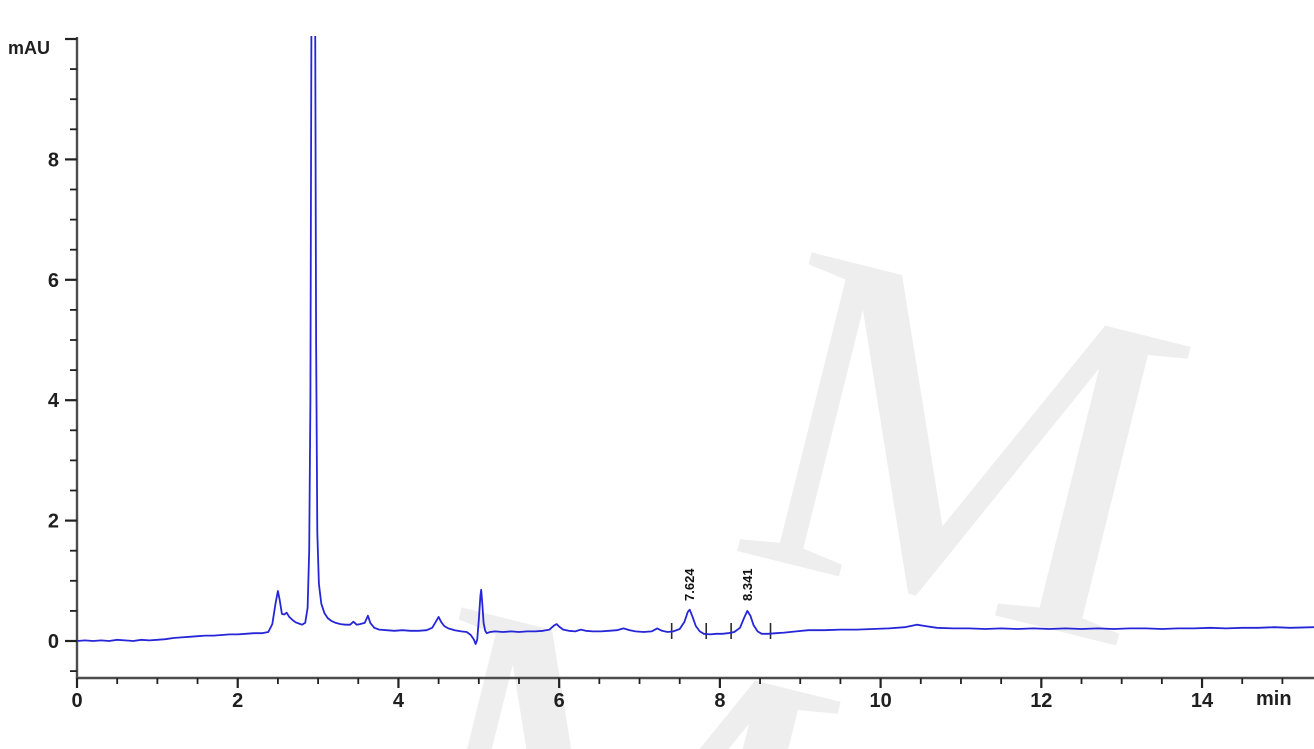  I want to click on x-axis-tick-label: 6, so click(559, 701).